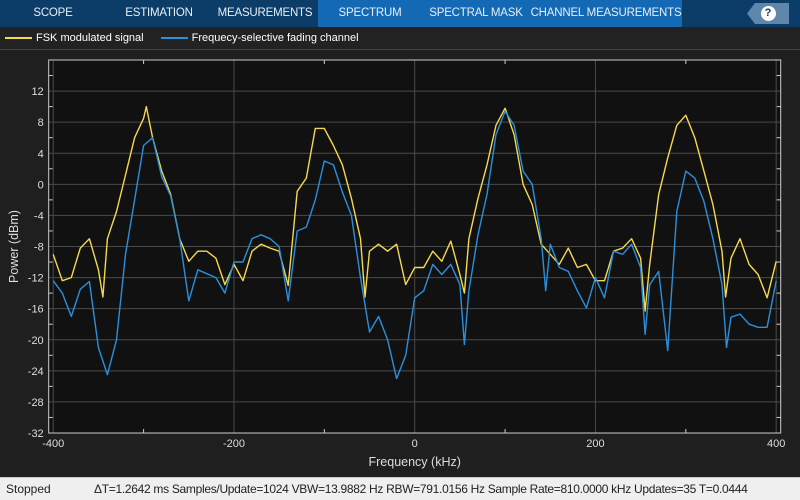  I want to click on y-tick-label: -20, so click(36, 341).